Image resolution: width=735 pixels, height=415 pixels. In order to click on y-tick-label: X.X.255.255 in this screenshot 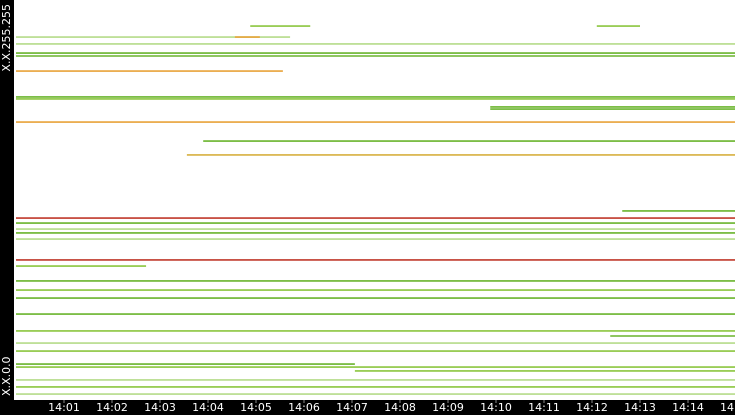, I will do `click(6, 38)`.